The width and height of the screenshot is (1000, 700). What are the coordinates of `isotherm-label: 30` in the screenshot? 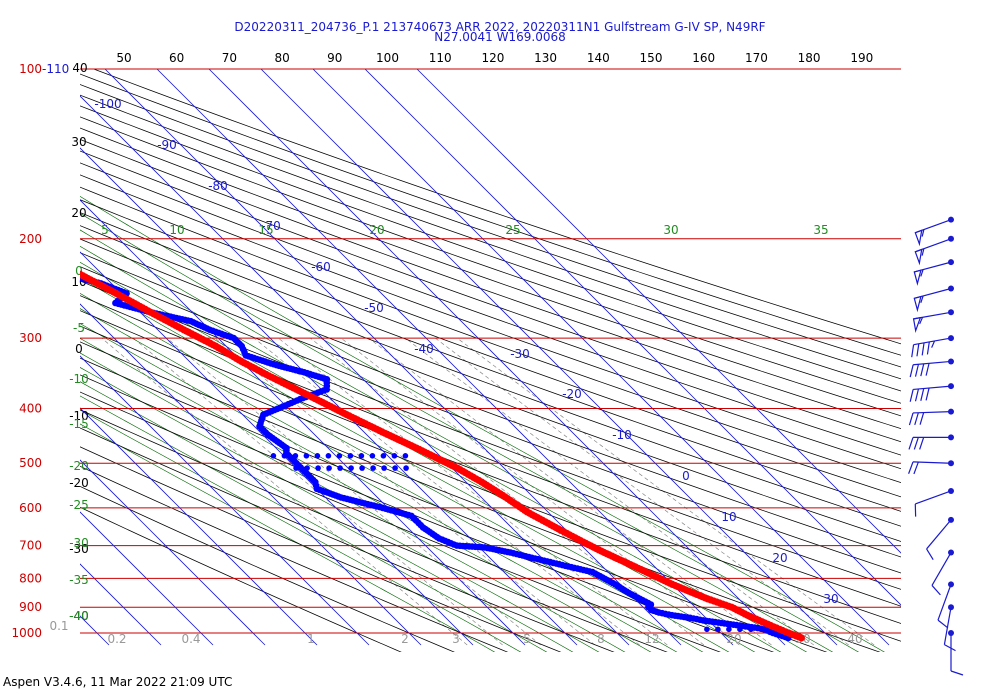 It's located at (830, 599).